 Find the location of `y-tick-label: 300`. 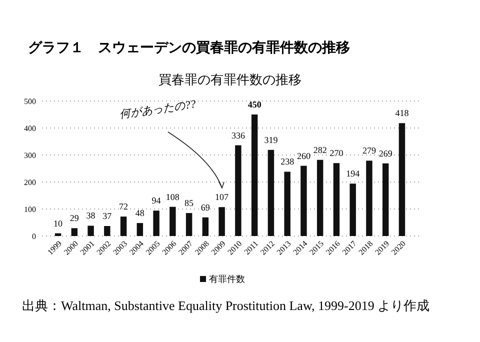

y-tick-label: 300 is located at coordinates (30, 155).